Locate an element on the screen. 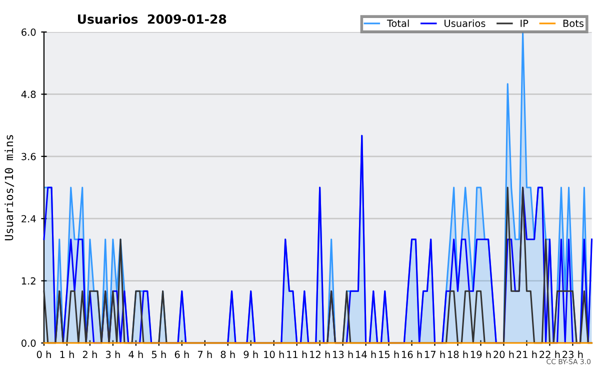  y-tick-label: 6.0 is located at coordinates (29, 32).